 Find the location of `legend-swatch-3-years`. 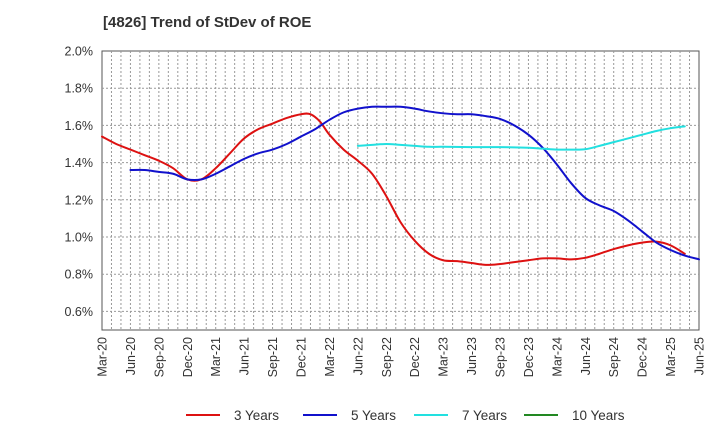

legend-swatch-3-years is located at coordinates (203, 415).